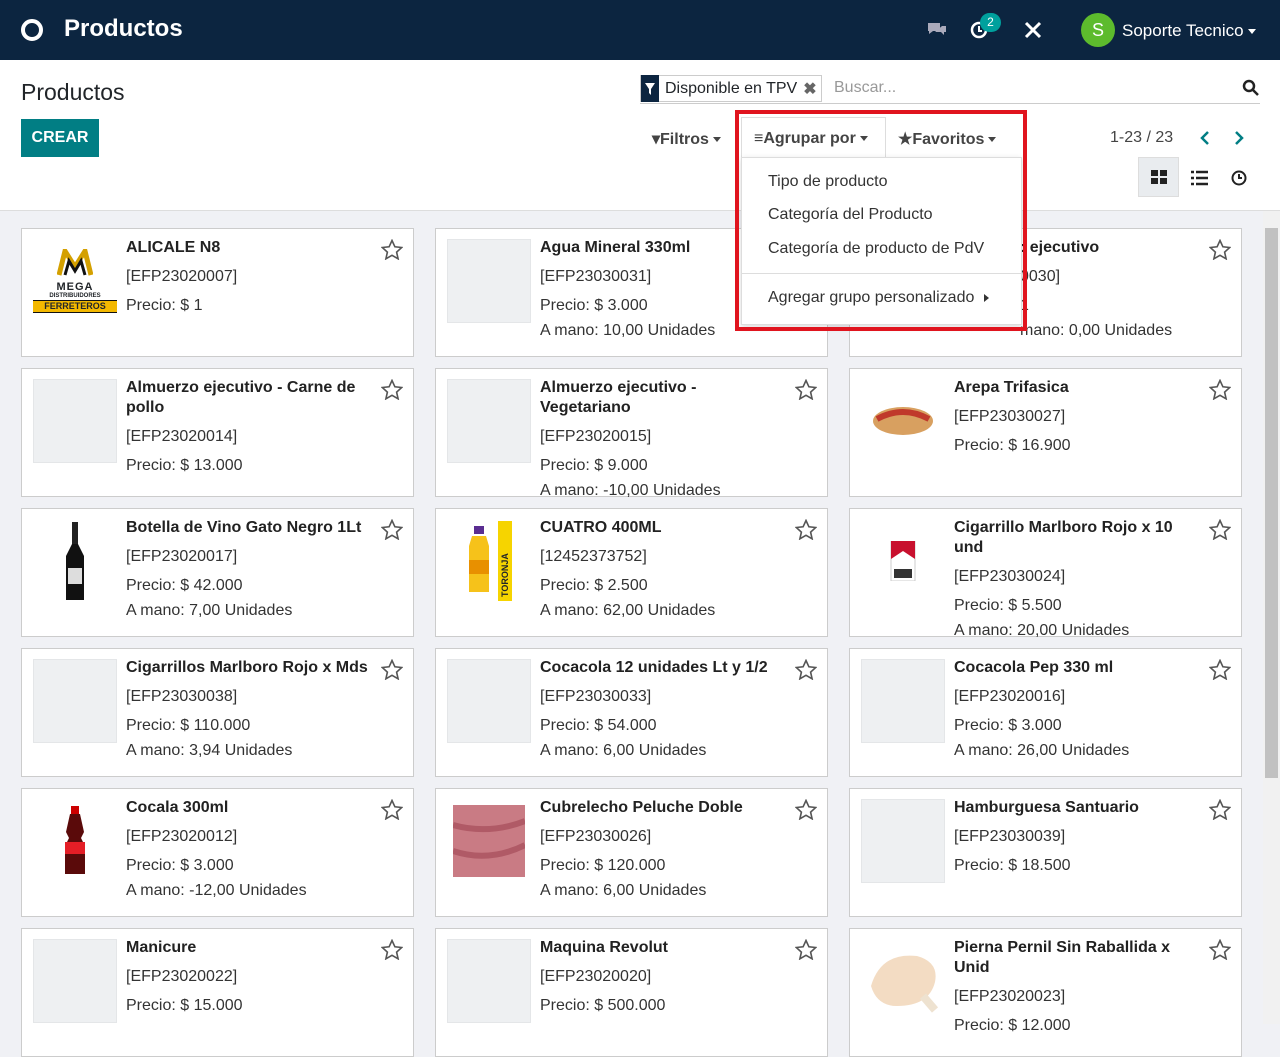 Image resolution: width=1280 pixels, height=1057 pixels. What do you see at coordinates (1010, 696) in the screenshot?
I see `product-ref: [EFP23020016]` at bounding box center [1010, 696].